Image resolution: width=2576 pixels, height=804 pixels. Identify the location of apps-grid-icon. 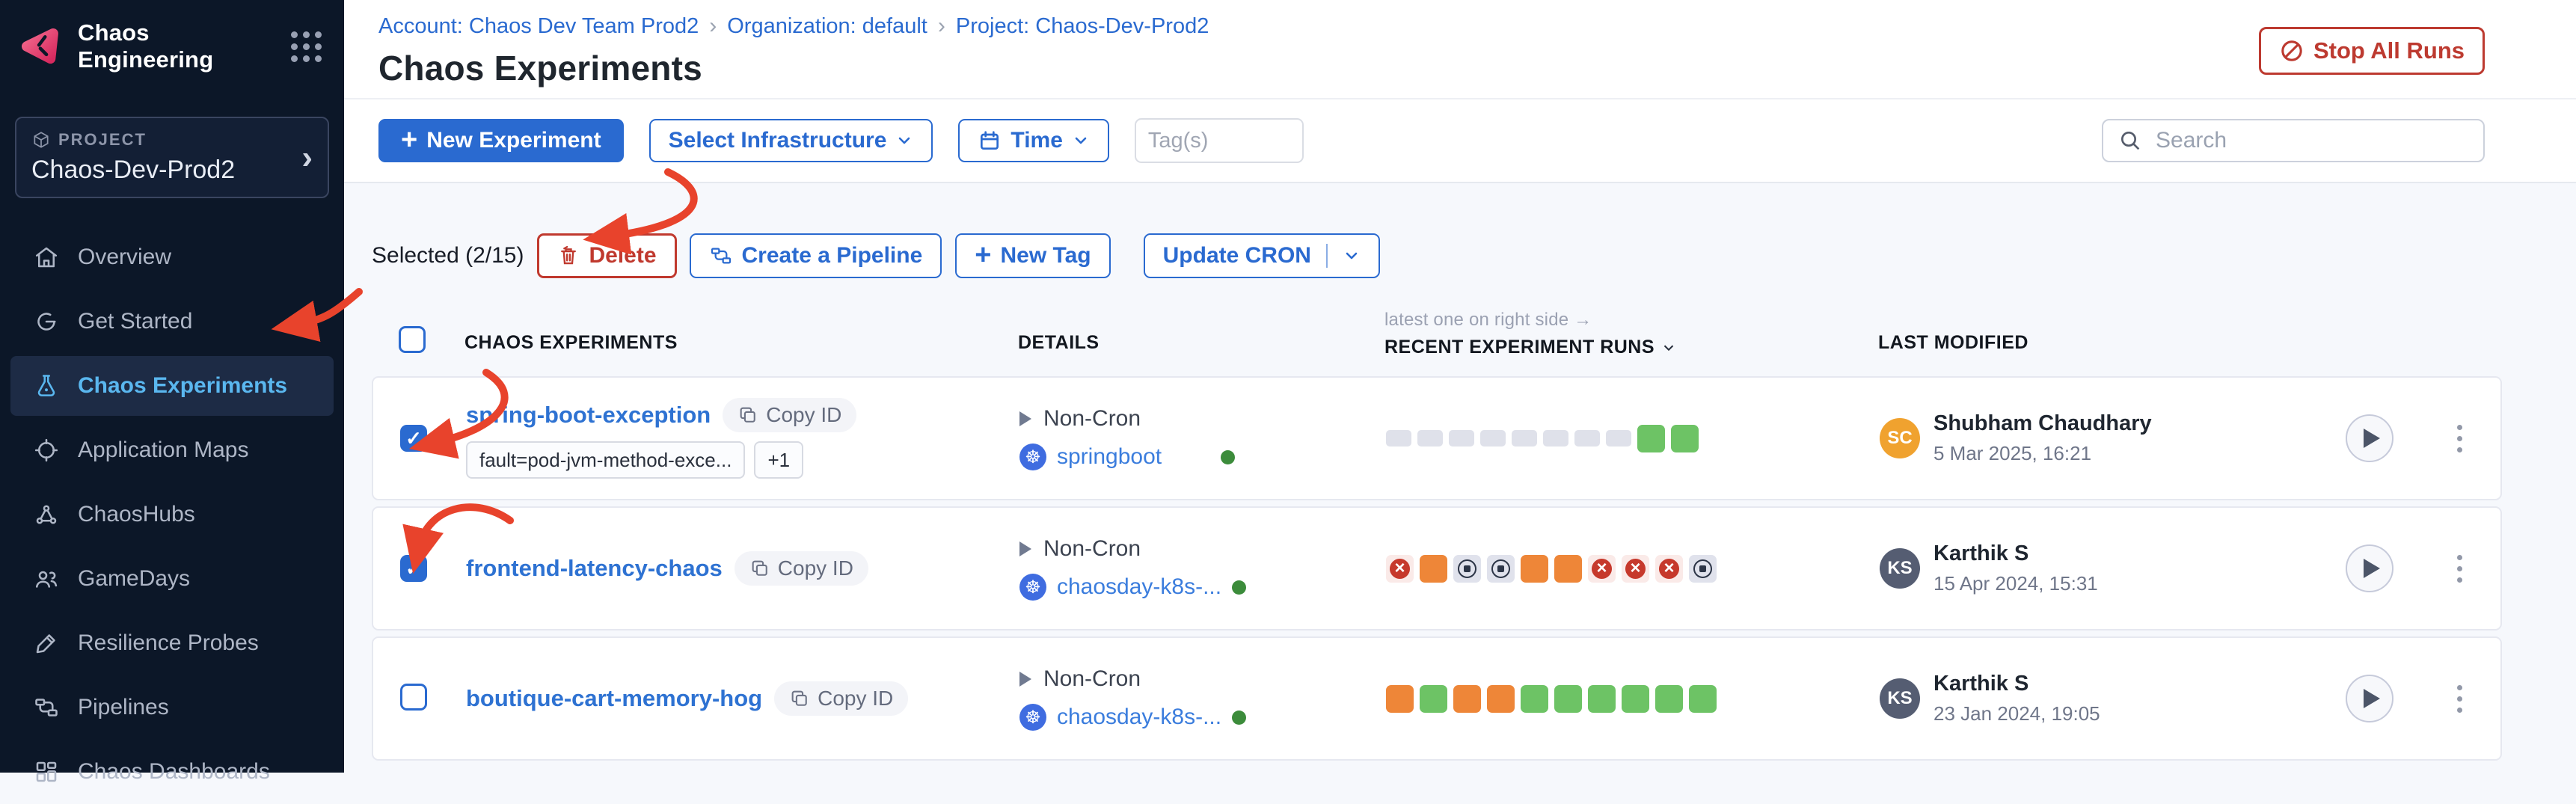
(306, 46).